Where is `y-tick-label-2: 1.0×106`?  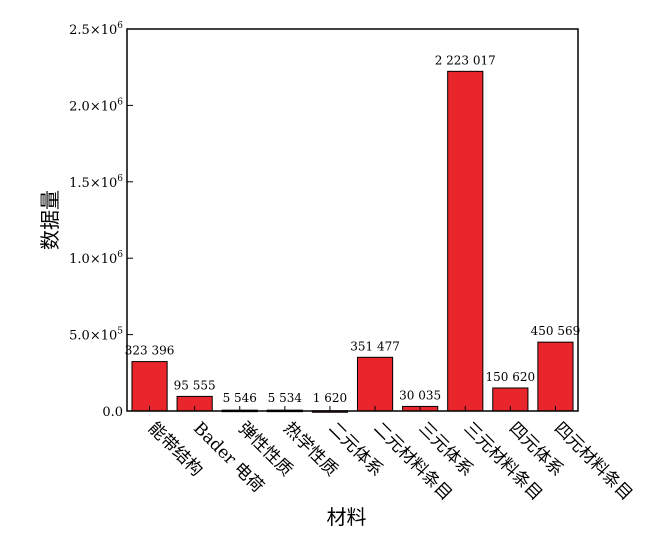
y-tick-label-2: 1.0×106 is located at coordinates (96, 258).